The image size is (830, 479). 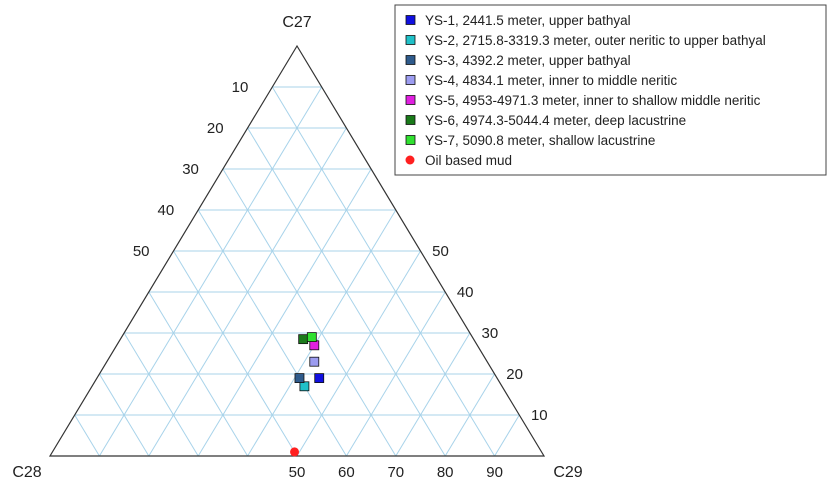 What do you see at coordinates (528, 20) in the screenshot?
I see `legend-entry: YS-1, 2441.5 meter, upper bathyal` at bounding box center [528, 20].